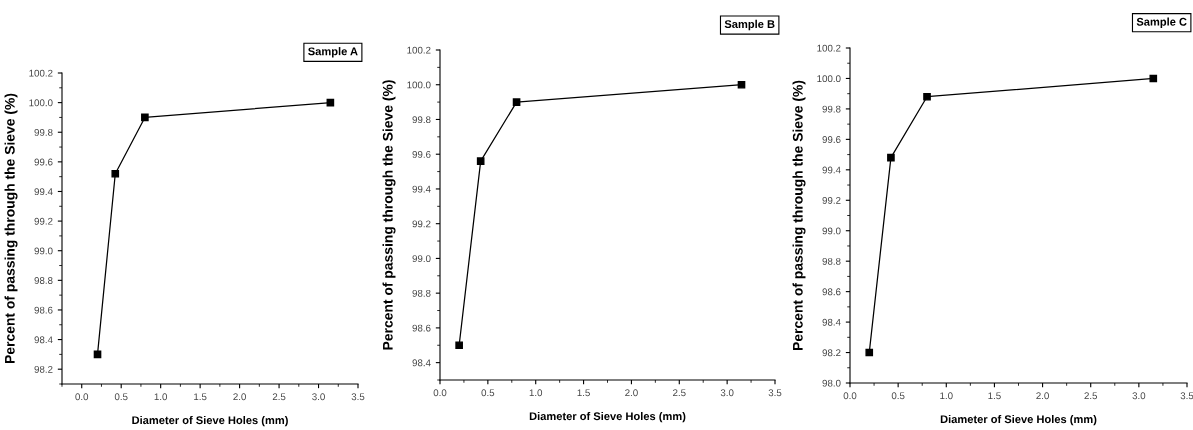 The image size is (1193, 430). Describe the element at coordinates (1161, 22) in the screenshot. I see `chart-title: Sample C` at that location.